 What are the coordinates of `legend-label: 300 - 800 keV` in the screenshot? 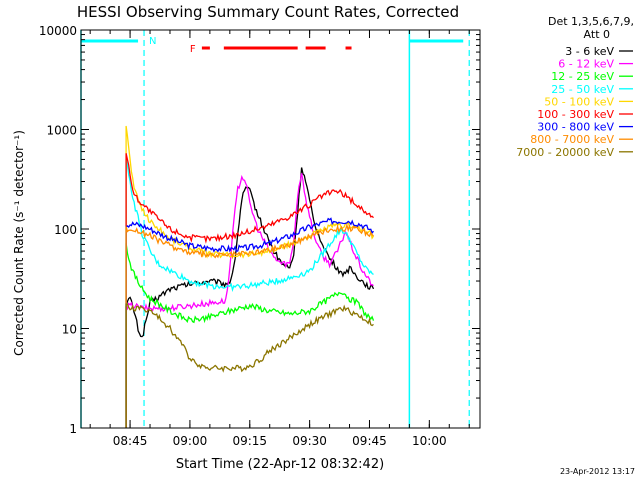 It's located at (575, 127).